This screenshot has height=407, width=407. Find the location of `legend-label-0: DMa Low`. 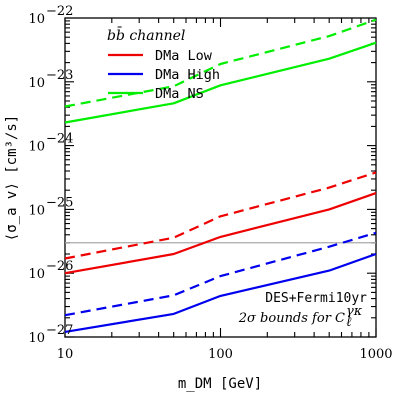

legend-label-0: DMa Low is located at coordinates (184, 56).